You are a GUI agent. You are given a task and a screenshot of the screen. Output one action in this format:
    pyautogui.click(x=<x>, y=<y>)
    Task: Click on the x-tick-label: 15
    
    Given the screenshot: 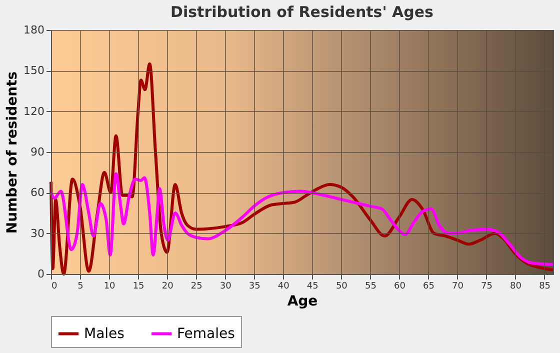 What is the action you would take?
    pyautogui.click(x=138, y=287)
    